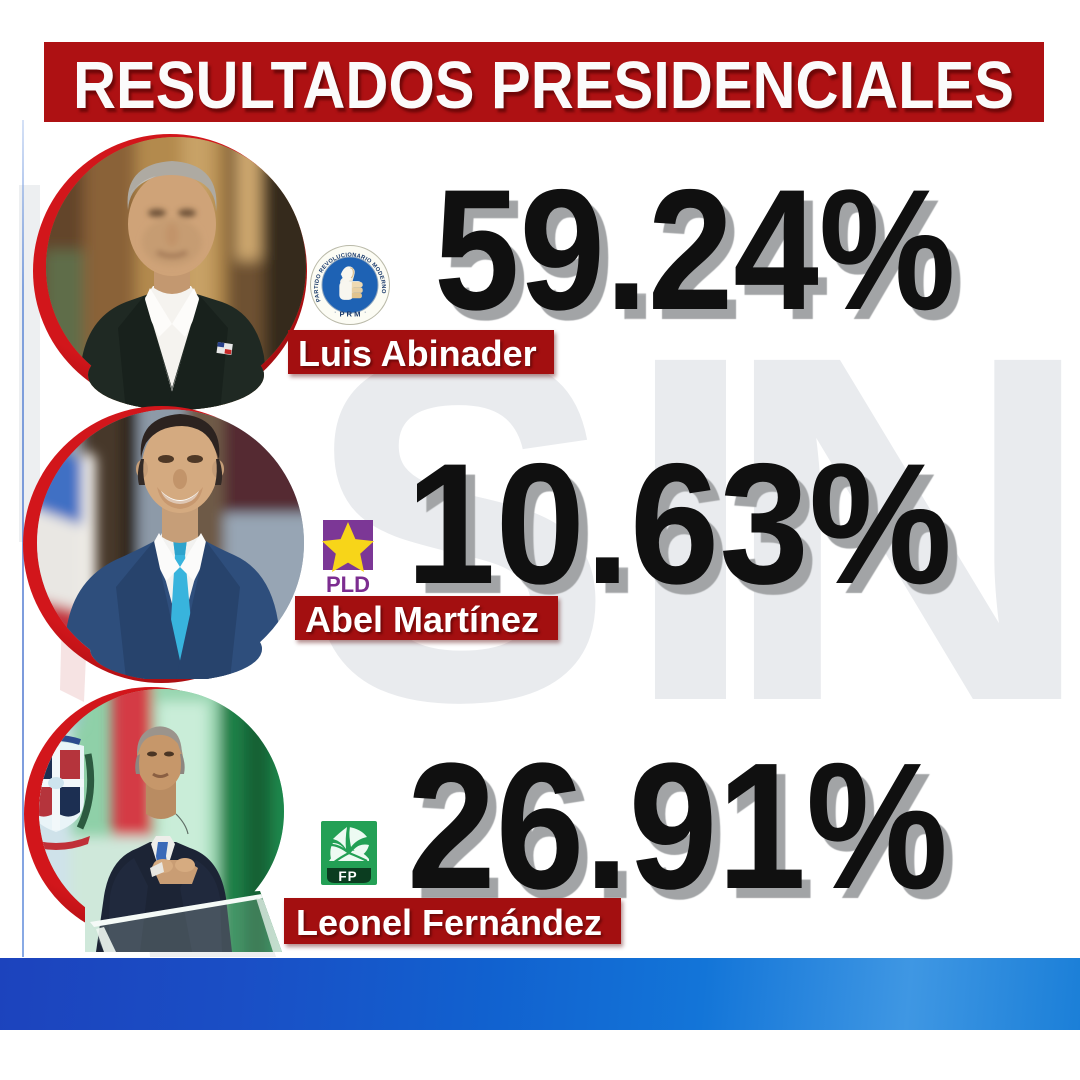 This screenshot has height=1080, width=1080. I want to click on svg-text: FP, so click(347, 876).